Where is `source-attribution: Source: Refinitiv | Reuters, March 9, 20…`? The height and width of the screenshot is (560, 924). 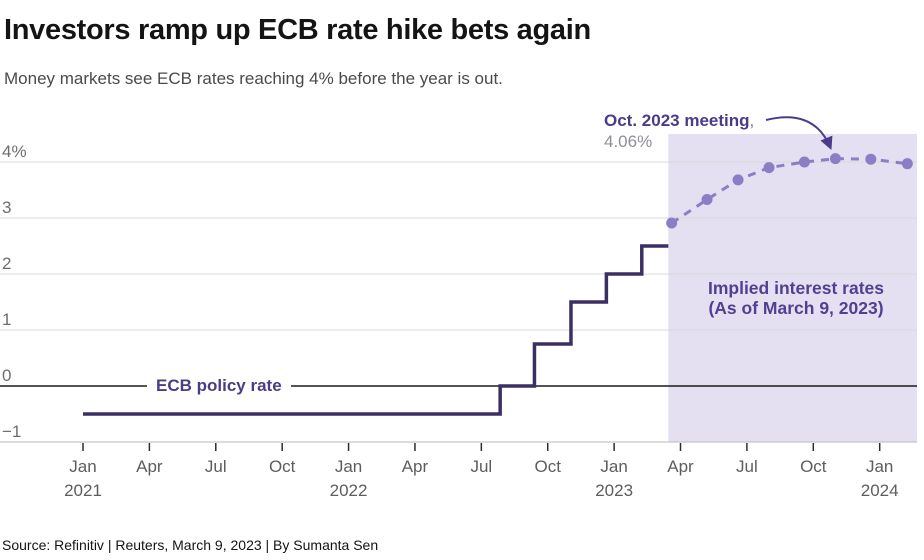
source-attribution: Source: Refinitiv | Reuters, March 9, 20… is located at coordinates (190, 545).